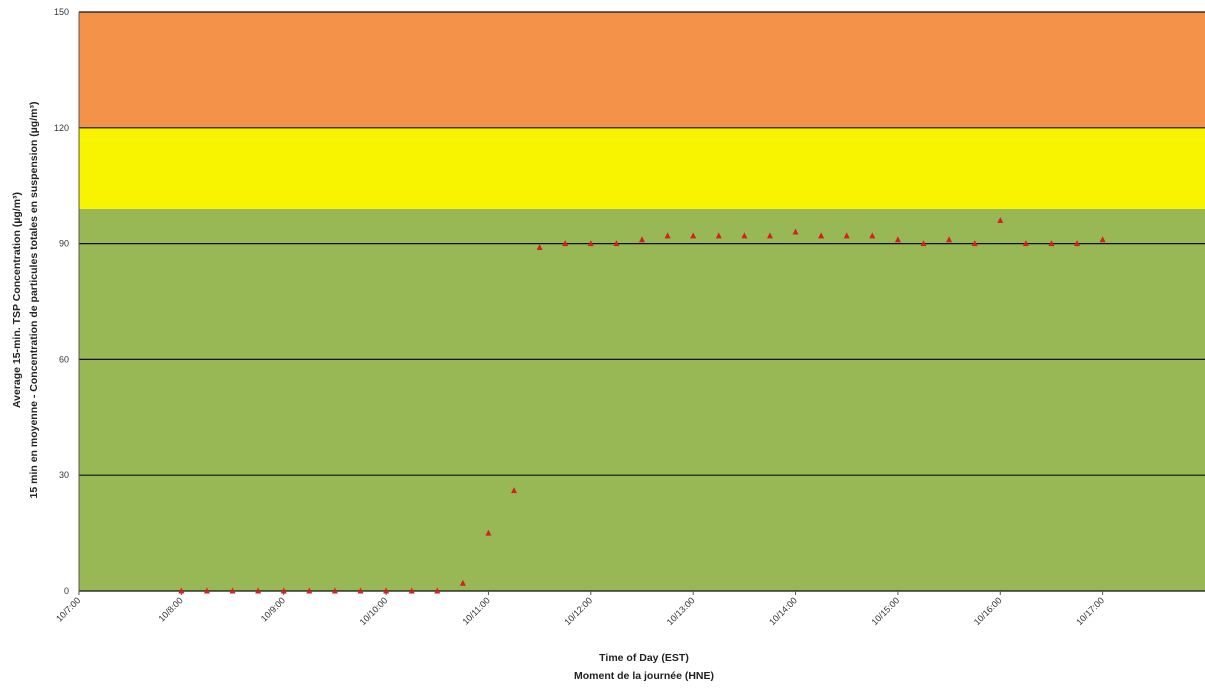 Image resolution: width=1205 pixels, height=688 pixels. What do you see at coordinates (374, 611) in the screenshot?
I see `x-tick-10: 10/10:00` at bounding box center [374, 611].